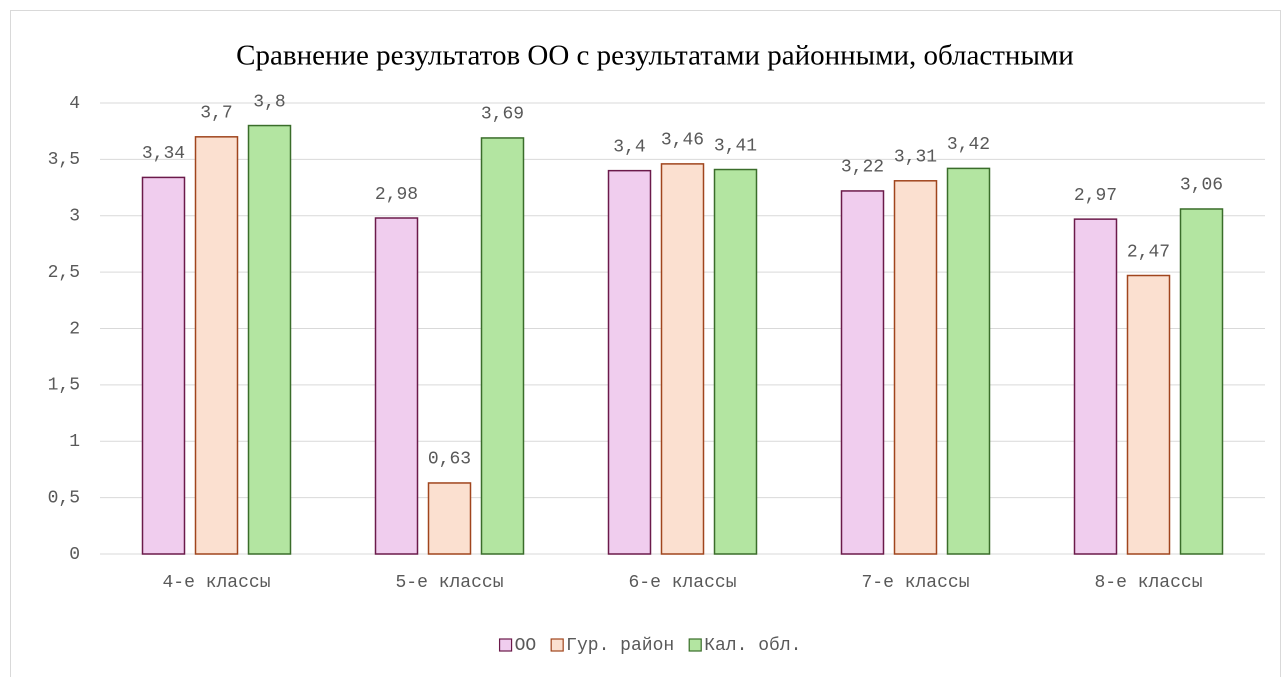 This screenshot has height=677, width=1282. What do you see at coordinates (396, 195) in the screenshot?
I see `data-label: 2,98` at bounding box center [396, 195].